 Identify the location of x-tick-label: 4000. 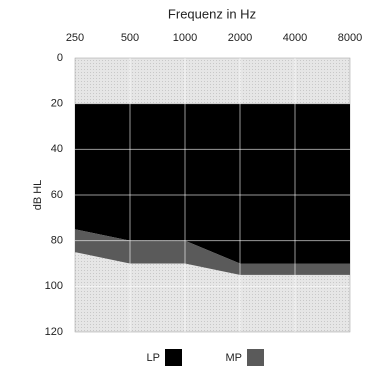
(295, 38).